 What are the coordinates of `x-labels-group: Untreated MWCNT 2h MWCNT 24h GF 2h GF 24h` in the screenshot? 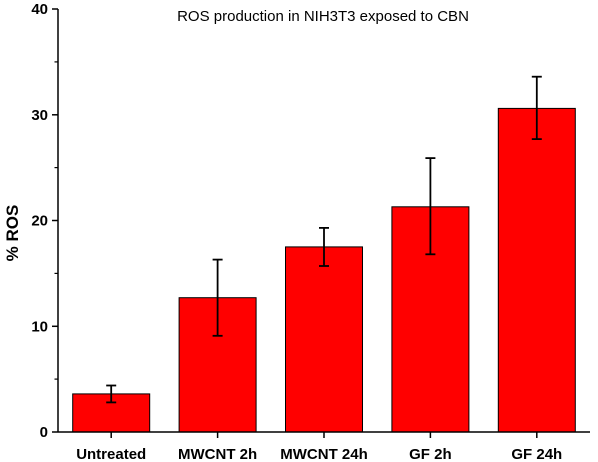 It's located at (319, 454).